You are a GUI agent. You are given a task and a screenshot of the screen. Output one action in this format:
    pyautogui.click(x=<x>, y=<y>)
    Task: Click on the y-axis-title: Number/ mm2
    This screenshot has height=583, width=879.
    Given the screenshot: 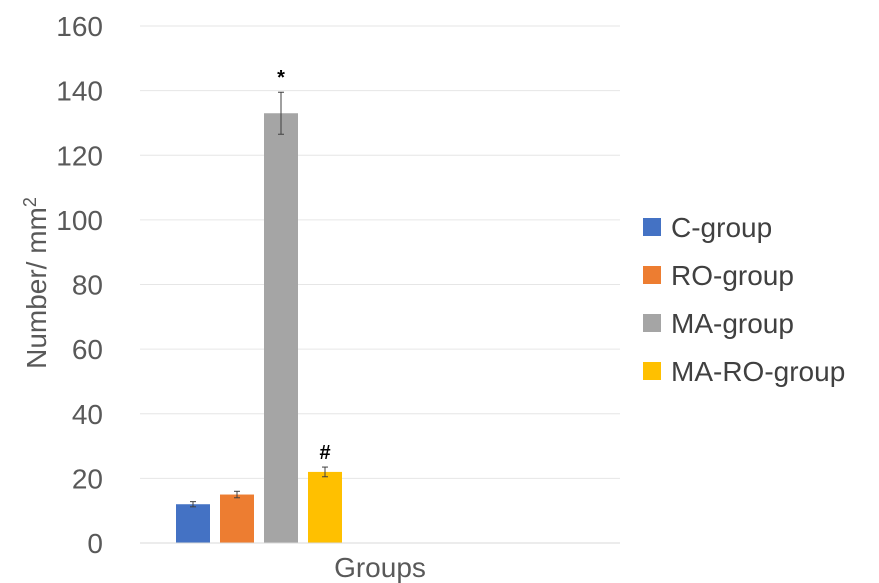 What is the action you would take?
    pyautogui.click(x=36, y=283)
    